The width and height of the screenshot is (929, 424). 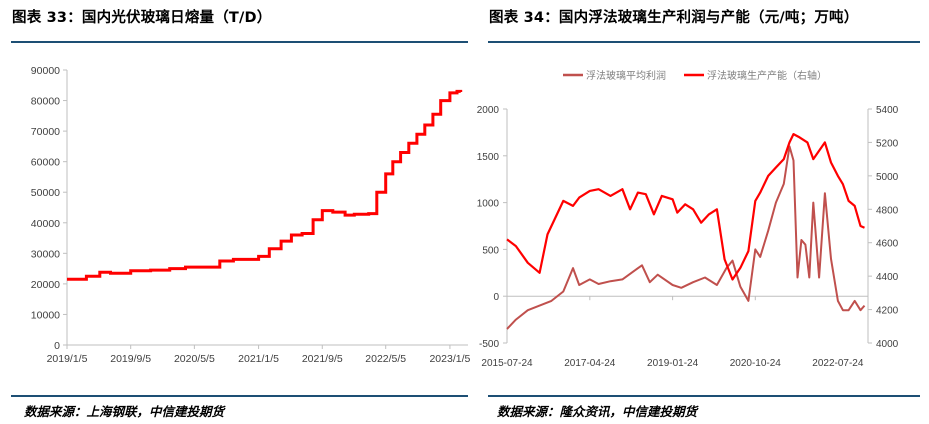 What do you see at coordinates (258, 359) in the screenshot?
I see `left-x-tick-label: 2021/1/5` at bounding box center [258, 359].